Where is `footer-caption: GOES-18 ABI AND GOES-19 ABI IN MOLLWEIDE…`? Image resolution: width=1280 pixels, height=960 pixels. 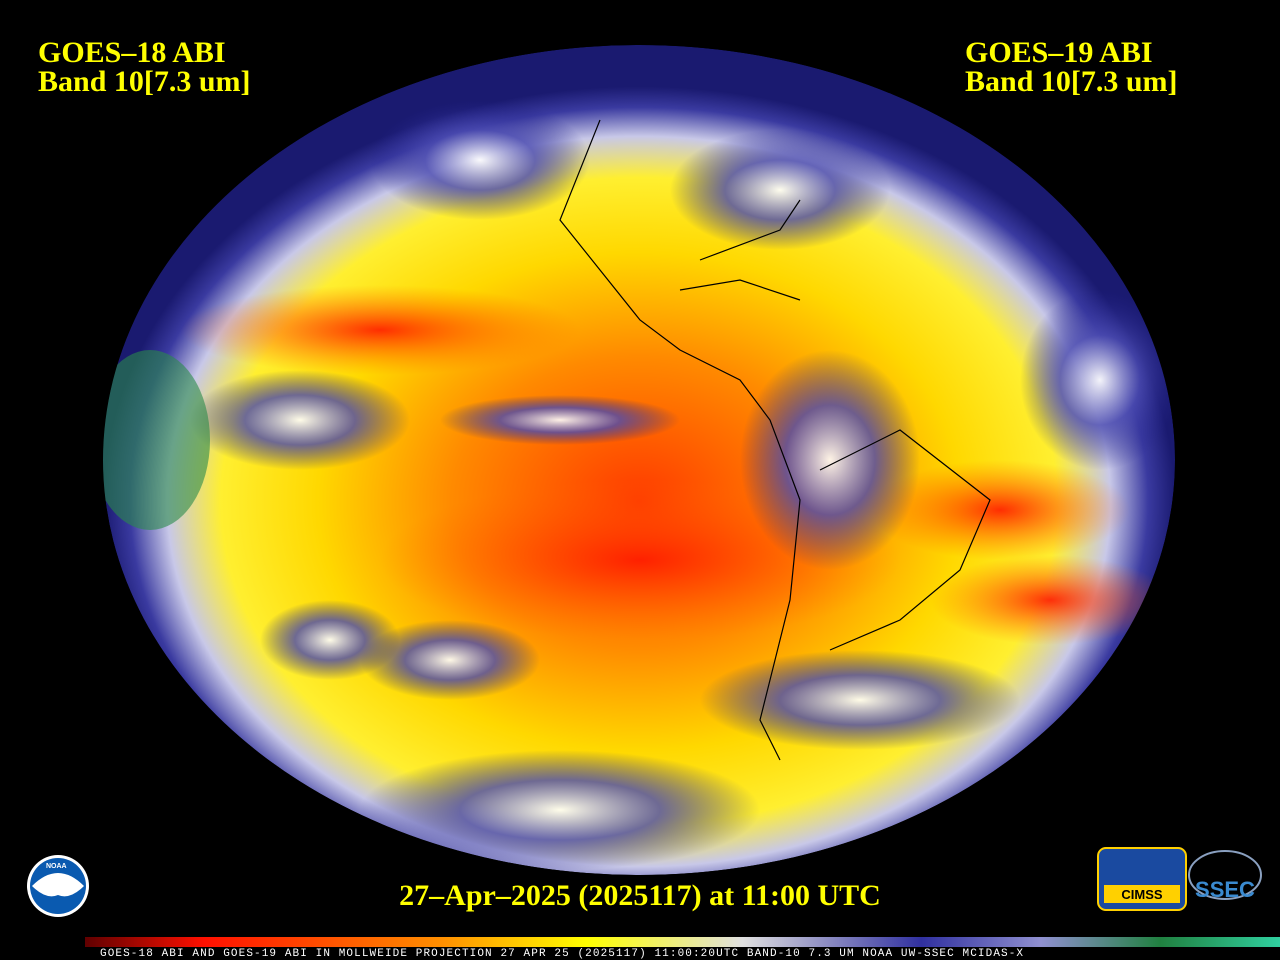 footer-caption: GOES-18 ABI AND GOES-19 ABI IN MOLLWEIDE… is located at coordinates (562, 954).